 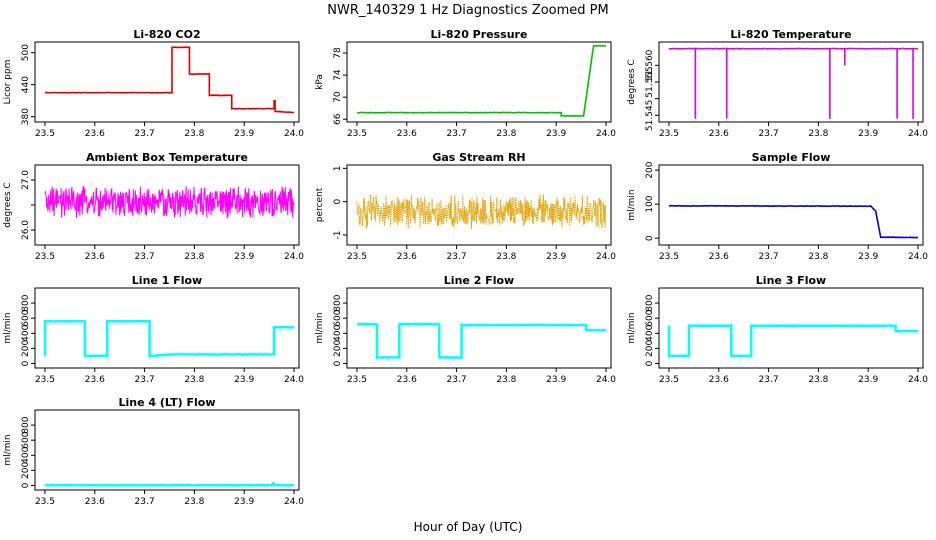 What do you see at coordinates (26, 180) in the screenshot?
I see `y-tick-label: 27.0` at bounding box center [26, 180].